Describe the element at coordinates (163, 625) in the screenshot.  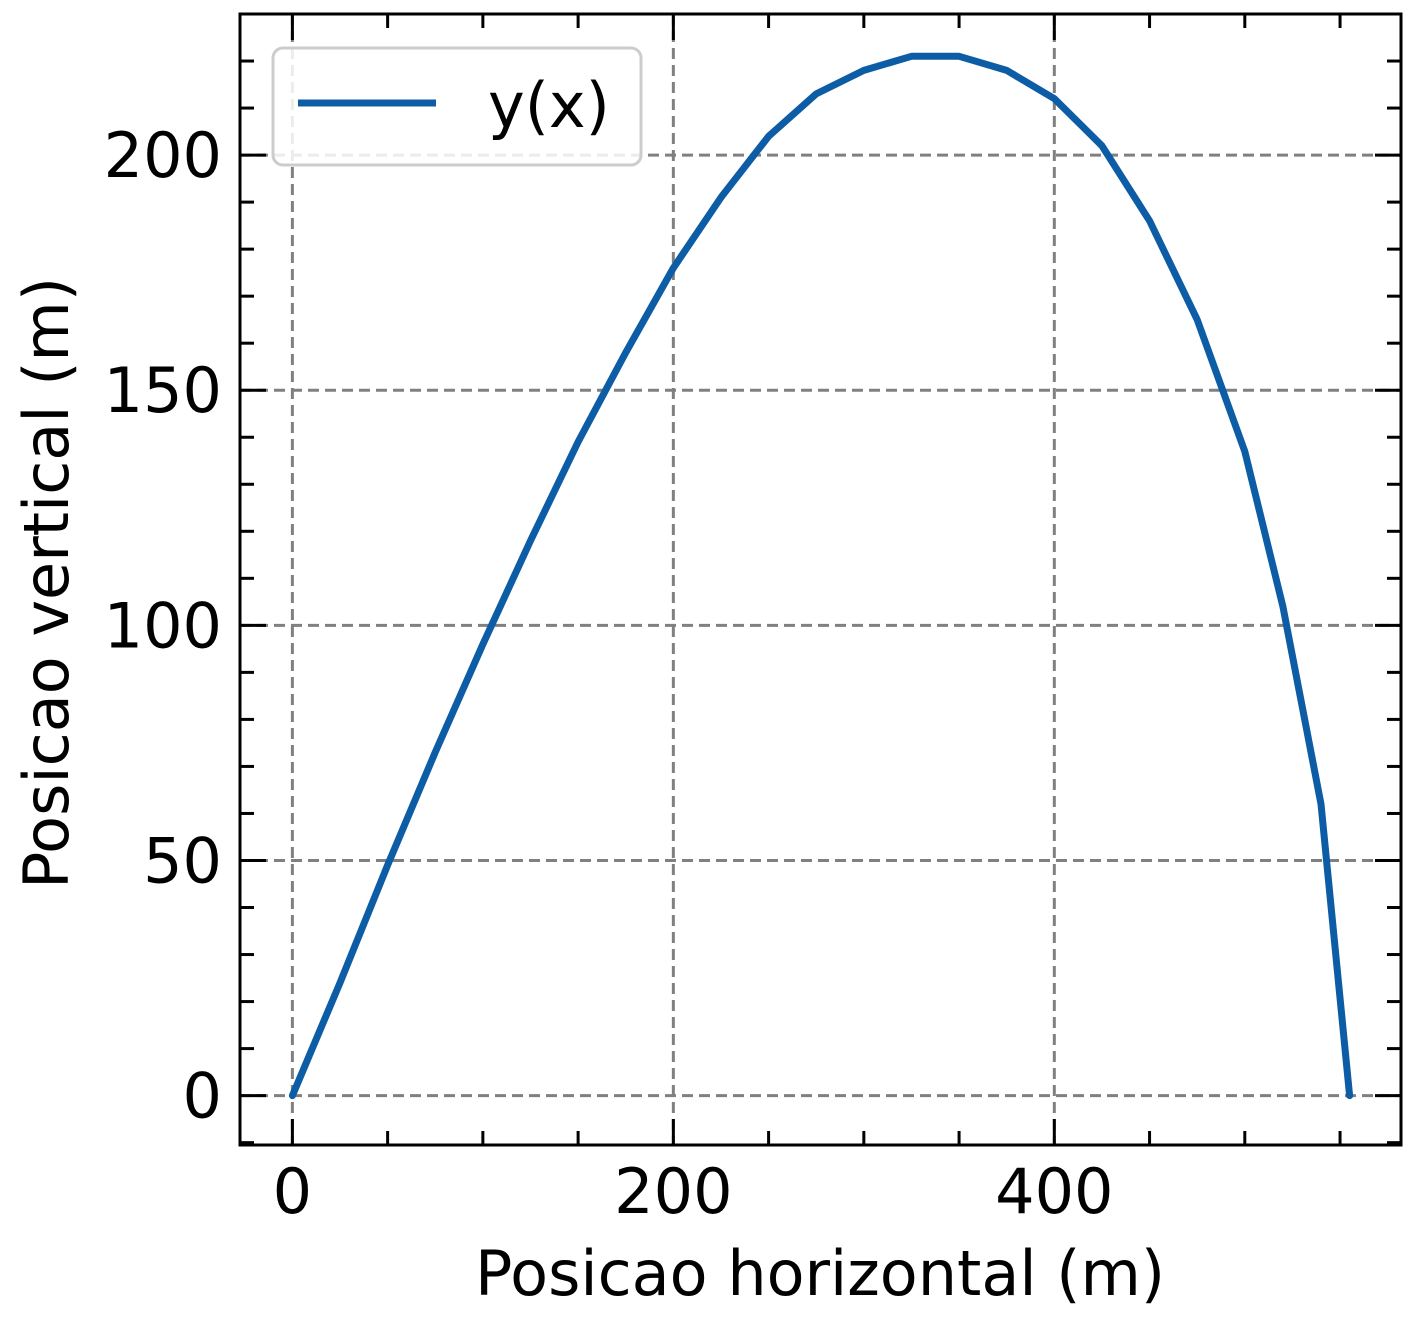
I see `y-tick-label: 100` at that location.